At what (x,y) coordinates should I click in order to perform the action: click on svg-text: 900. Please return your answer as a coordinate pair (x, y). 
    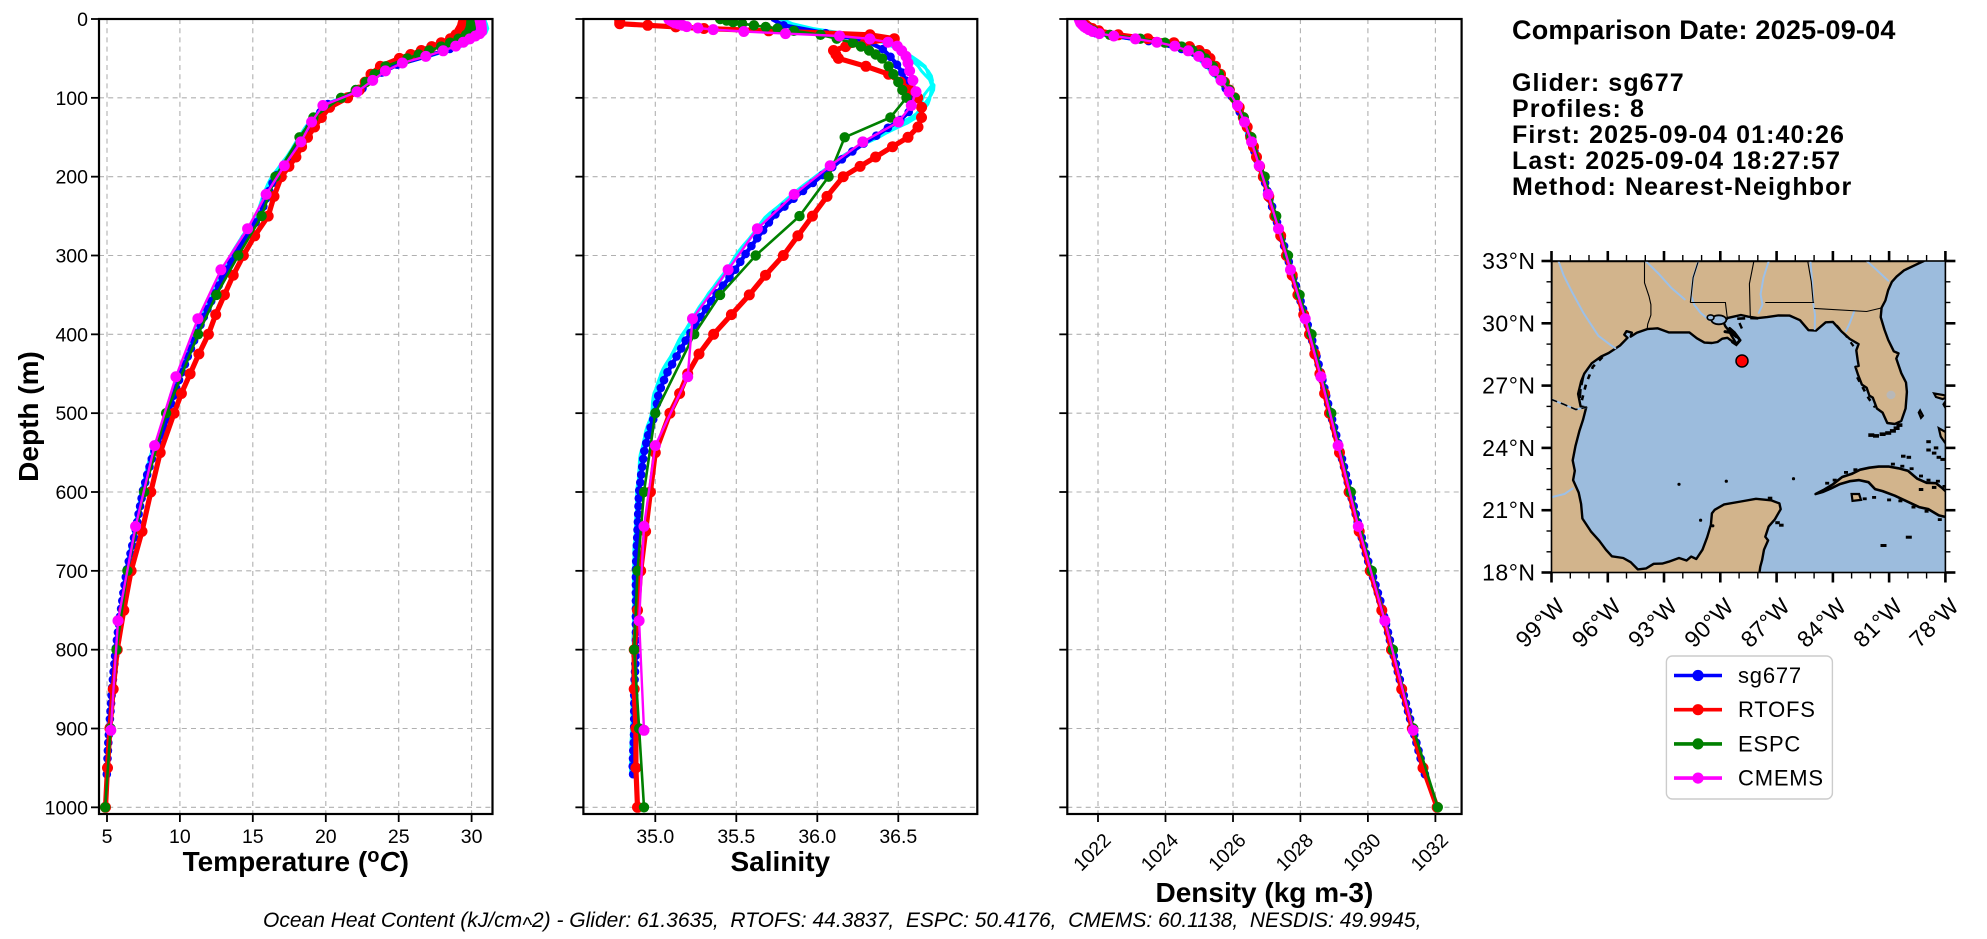
    Looking at the image, I should click on (71, 730).